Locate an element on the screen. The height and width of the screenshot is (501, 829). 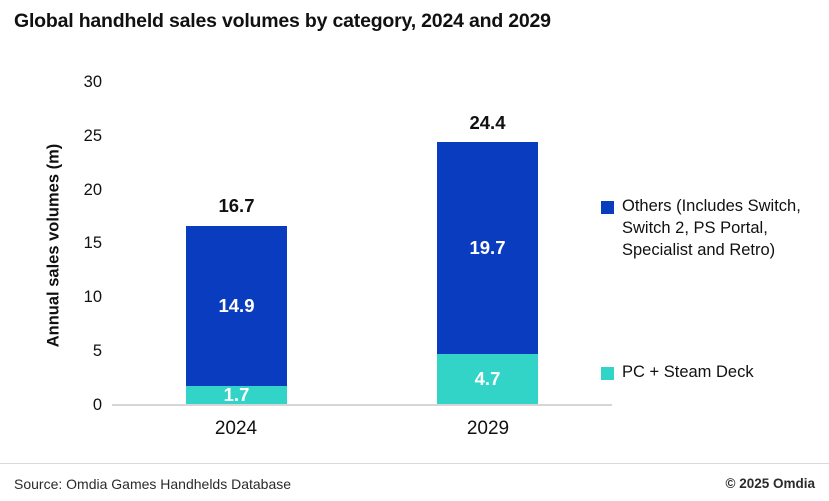
source-text: Source: Omdia Games Handhelds Database is located at coordinates (153, 484).